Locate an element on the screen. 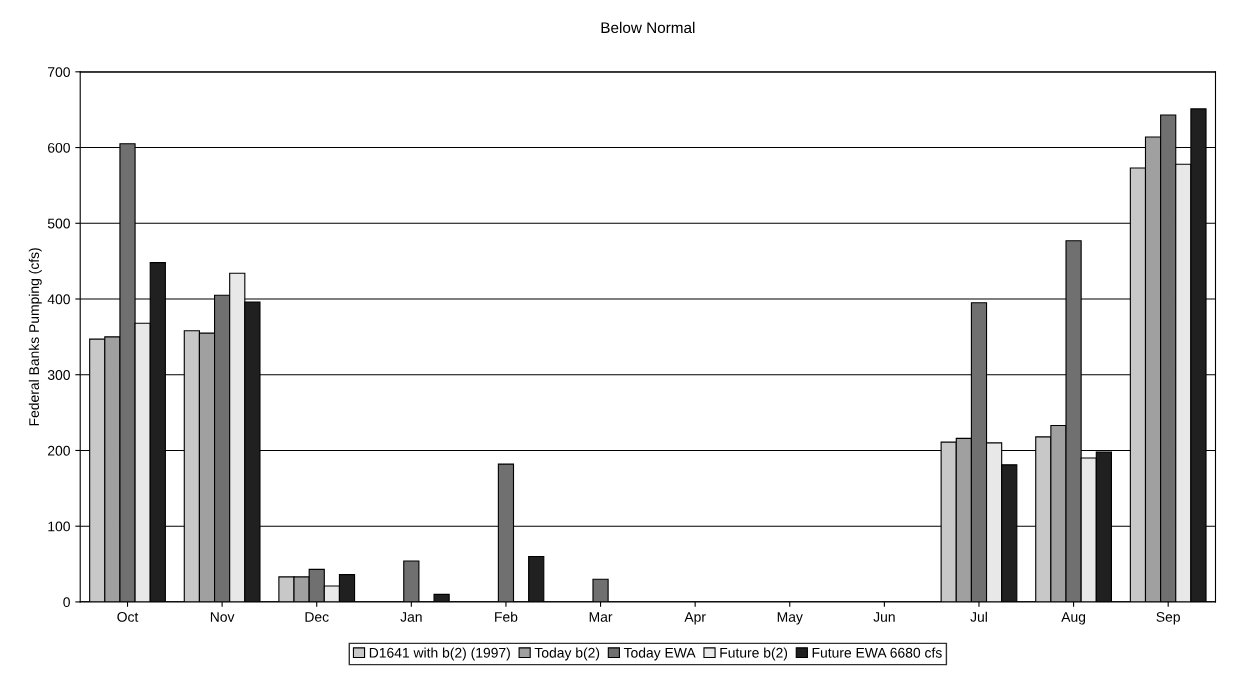 This screenshot has height=684, width=1234. y-tick-label: 400 is located at coordinates (58, 299).